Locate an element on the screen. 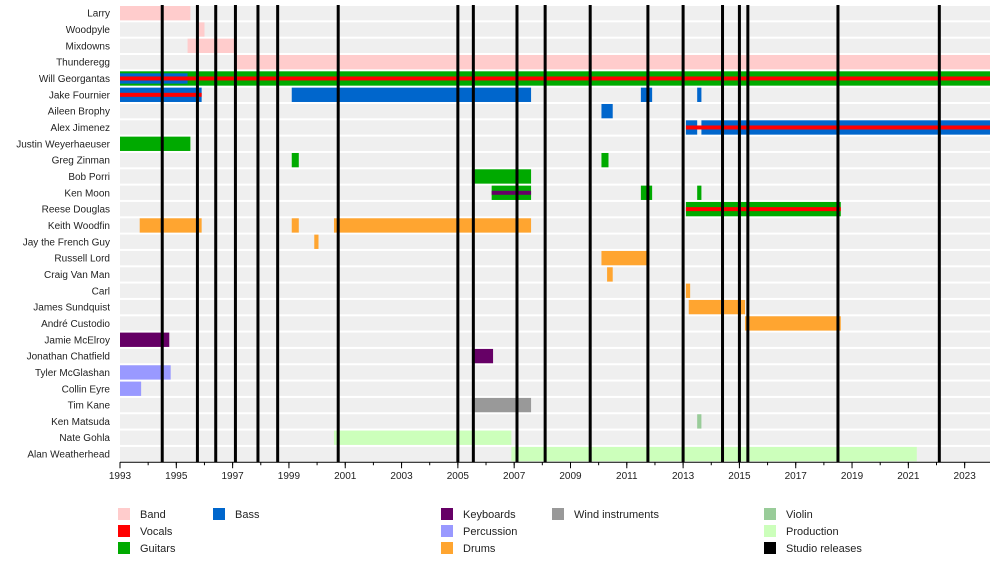  row-background-andre-custodio is located at coordinates (555, 323).